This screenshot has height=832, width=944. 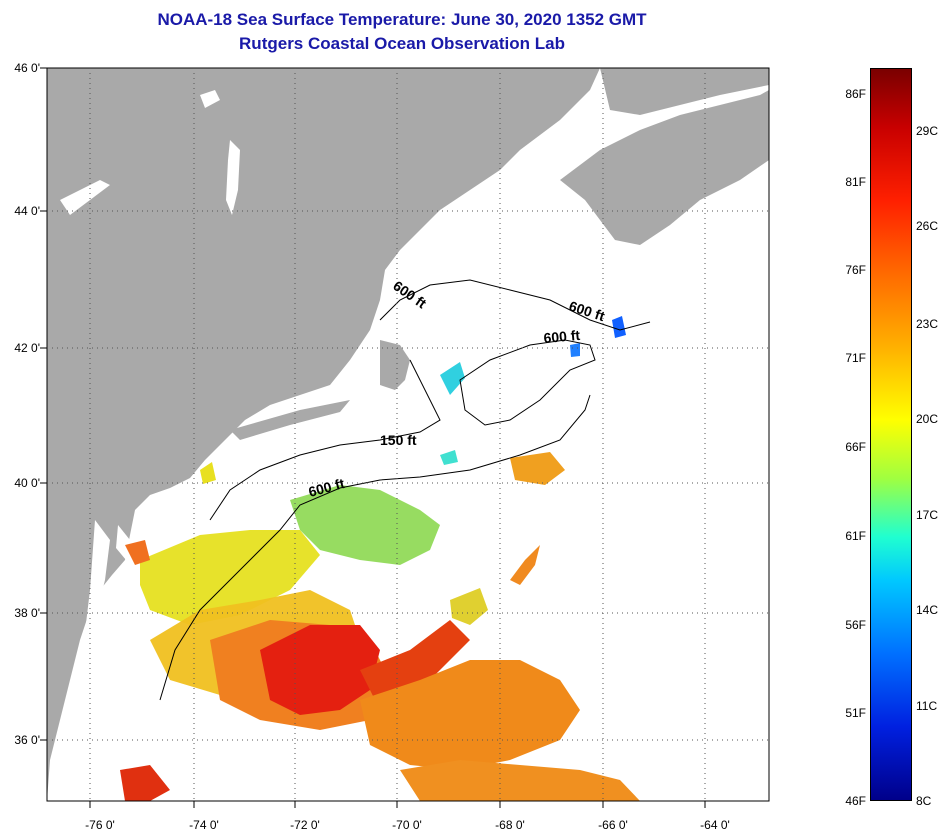 What do you see at coordinates (27, 68) in the screenshot?
I see `lat-label-46: 46 0'` at bounding box center [27, 68].